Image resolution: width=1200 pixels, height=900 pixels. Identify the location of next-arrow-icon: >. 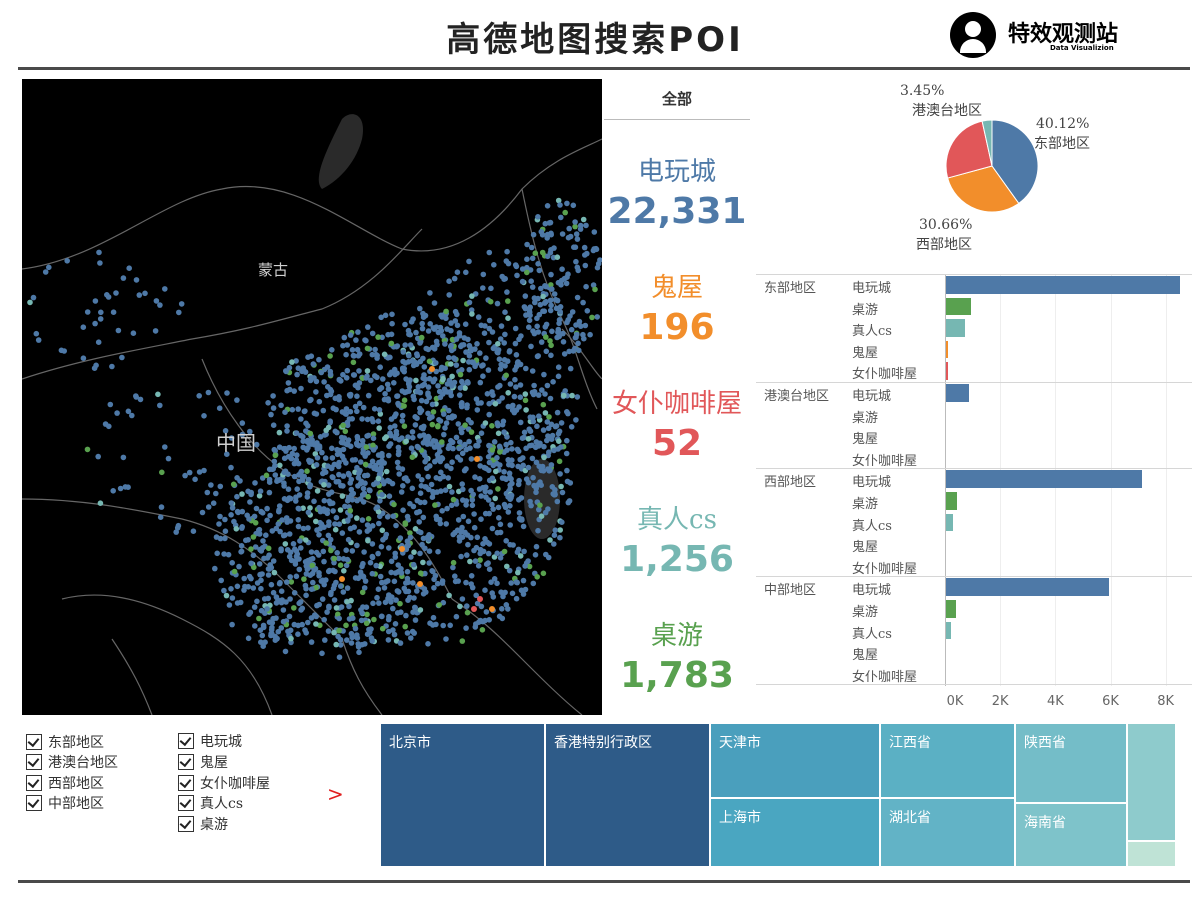
(335, 794).